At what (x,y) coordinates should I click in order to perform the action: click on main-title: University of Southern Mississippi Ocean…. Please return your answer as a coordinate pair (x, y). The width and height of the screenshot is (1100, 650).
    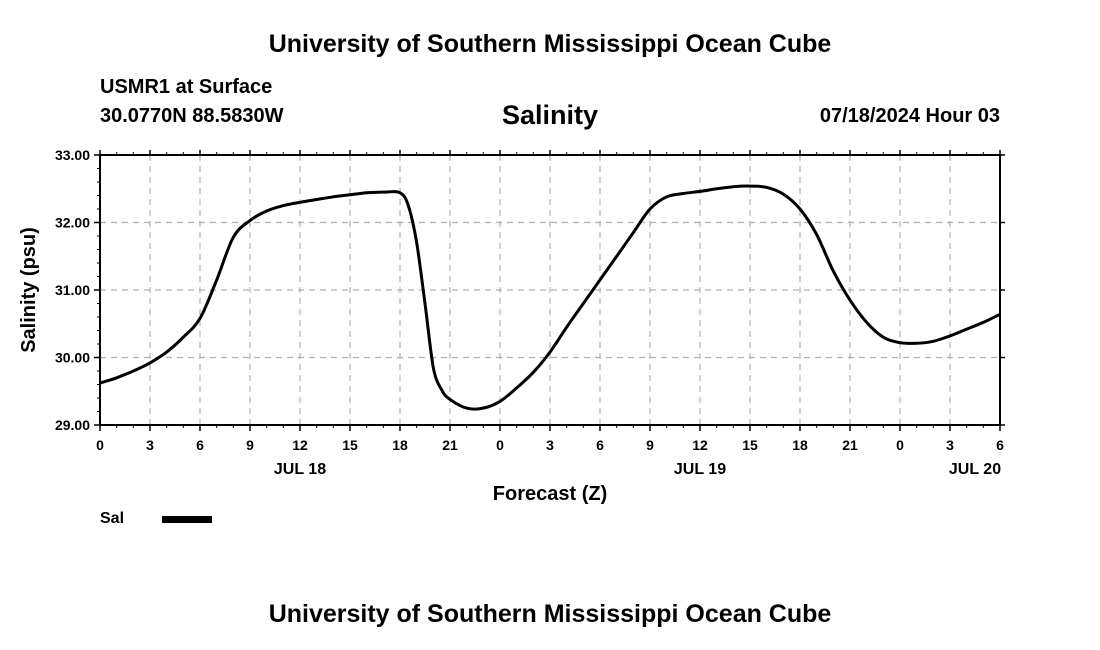
    Looking at the image, I should click on (550, 44).